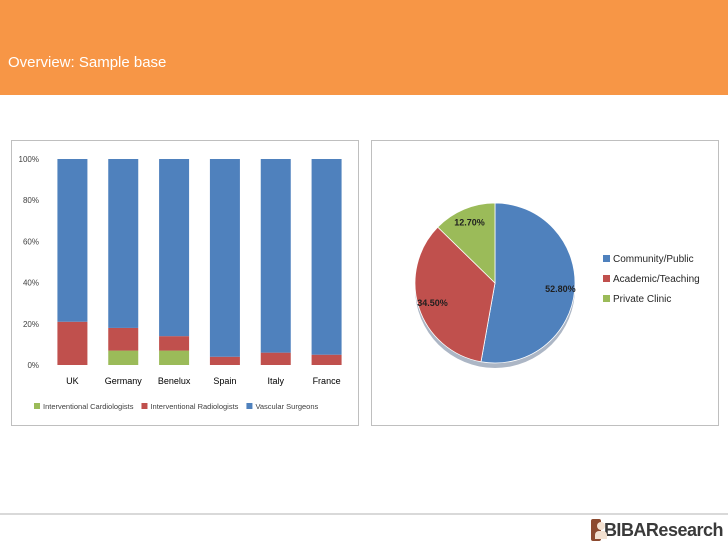 Image resolution: width=728 pixels, height=546 pixels. I want to click on footer-divider, so click(364, 514).